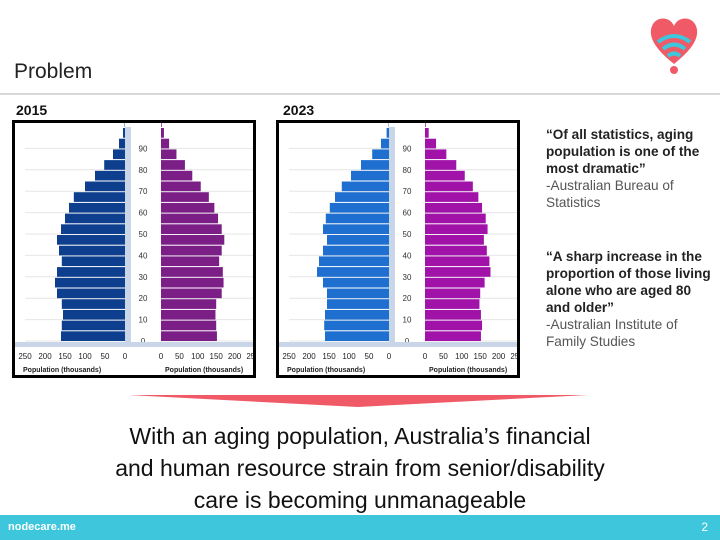 The image size is (720, 540). Describe the element at coordinates (32, 110) in the screenshot. I see `year-label-2015: 2015` at that location.